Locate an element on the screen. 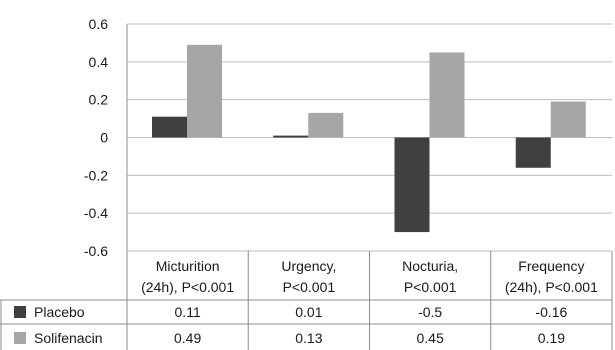  legend-label-solifenacin: Solifenacin is located at coordinates (68, 338).